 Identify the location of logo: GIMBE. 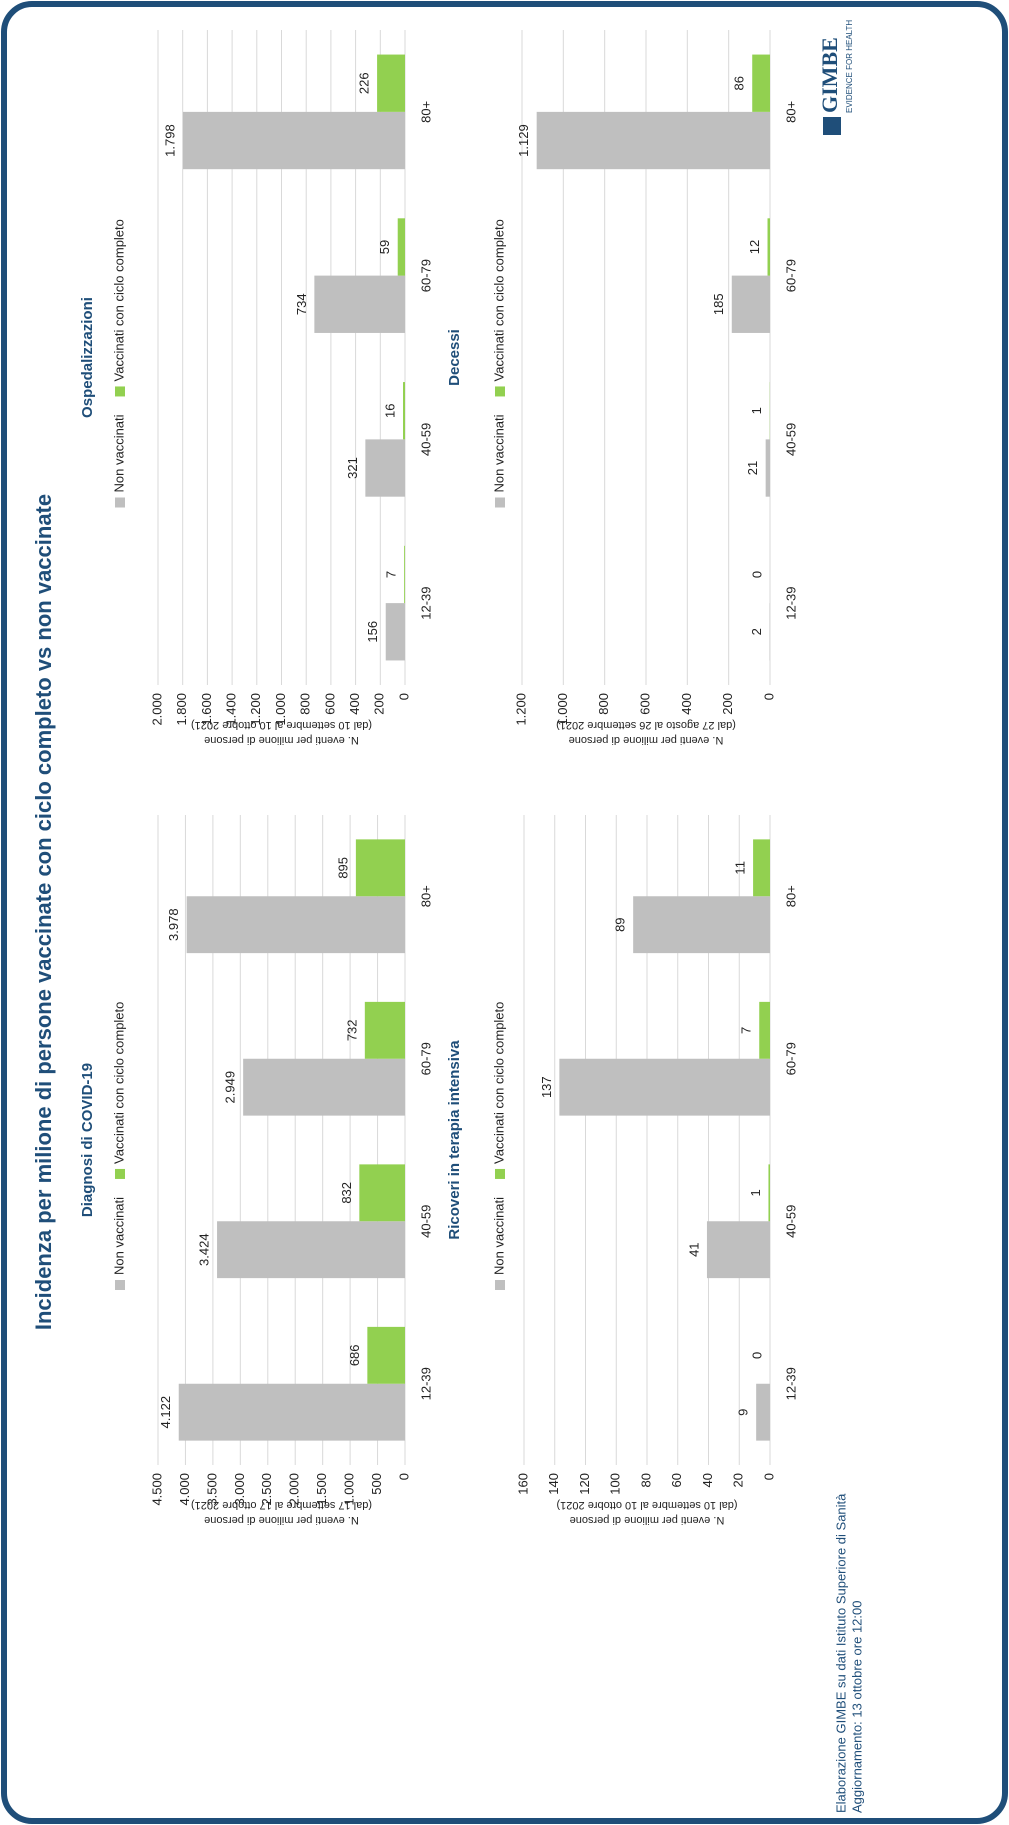
(829, 75).